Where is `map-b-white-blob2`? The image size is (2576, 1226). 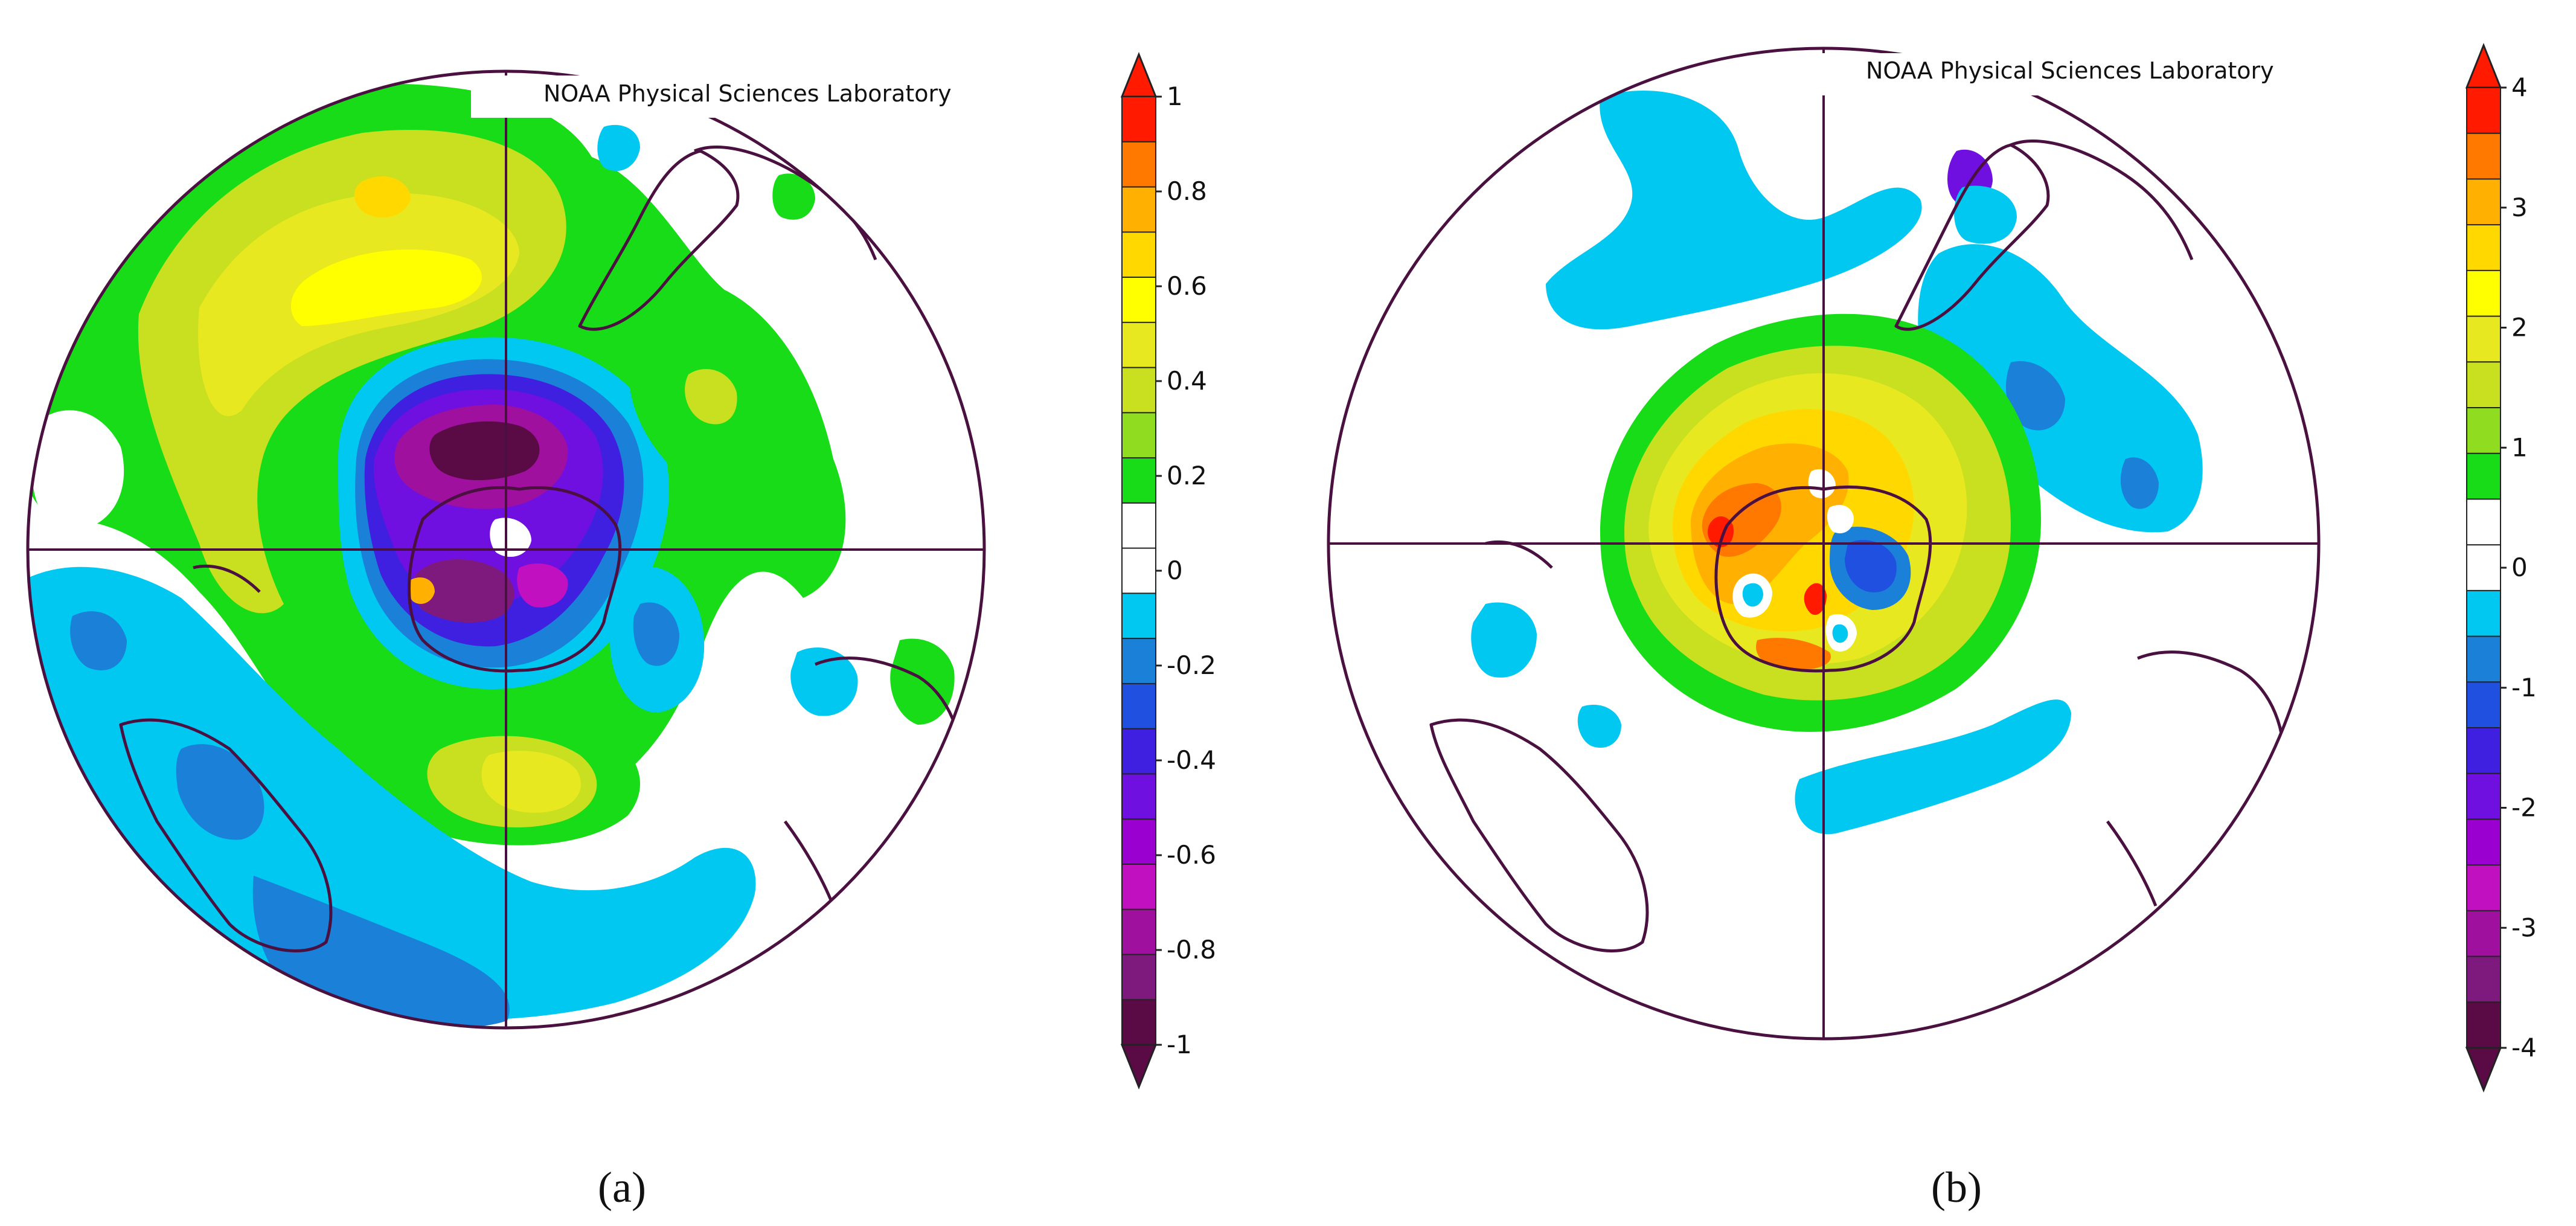 map-b-white-blob2 is located at coordinates (1840, 519).